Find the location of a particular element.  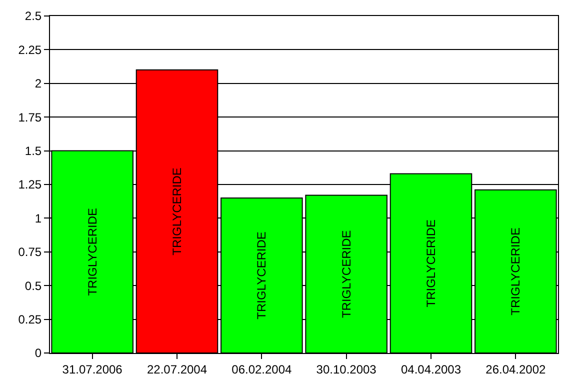

y-tick-label: 2.25 is located at coordinates (30, 49).